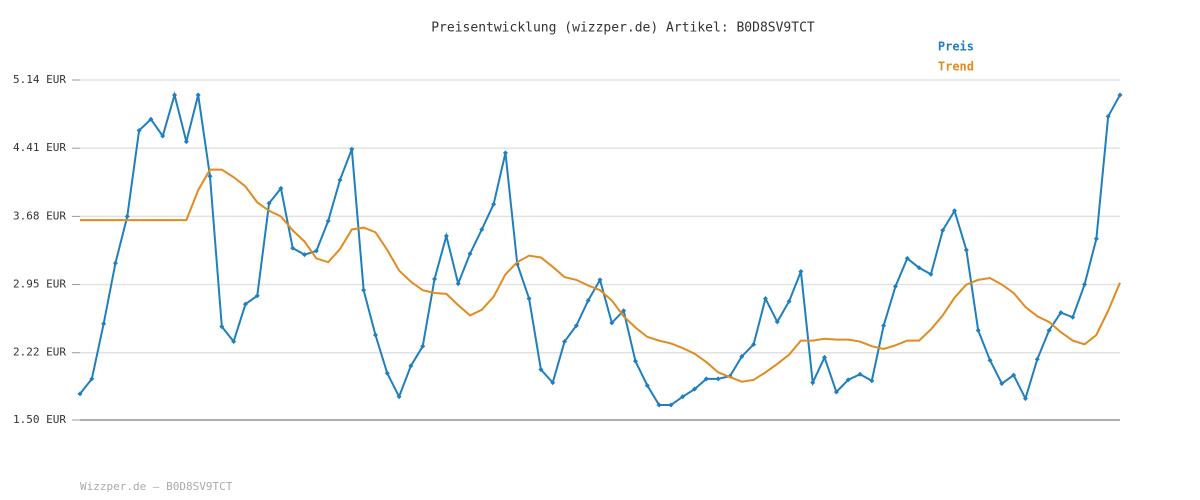  Describe the element at coordinates (39, 419) in the screenshot. I see `y-tick-label: 1.50 EUR` at that location.